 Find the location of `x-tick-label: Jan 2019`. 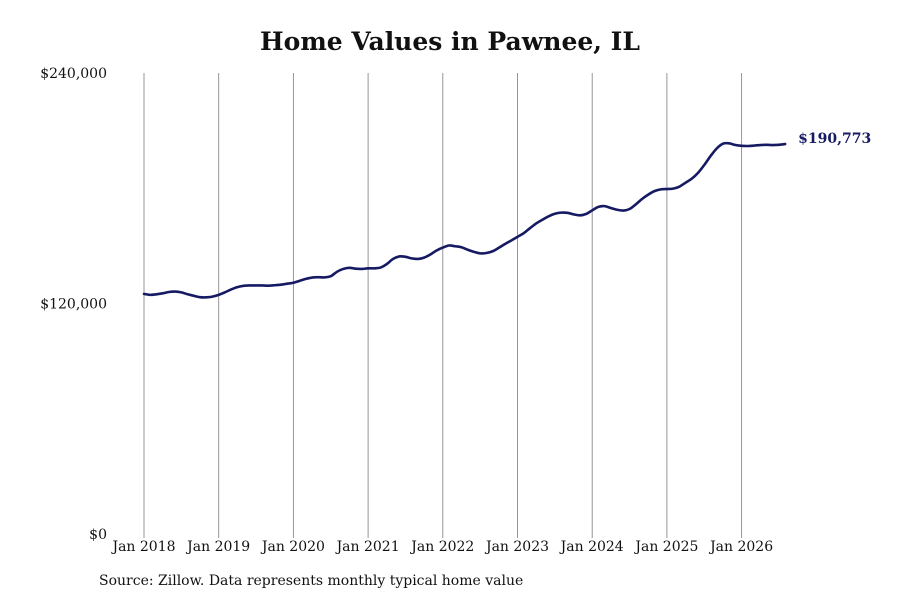

x-tick-label: Jan 2019 is located at coordinates (217, 547).